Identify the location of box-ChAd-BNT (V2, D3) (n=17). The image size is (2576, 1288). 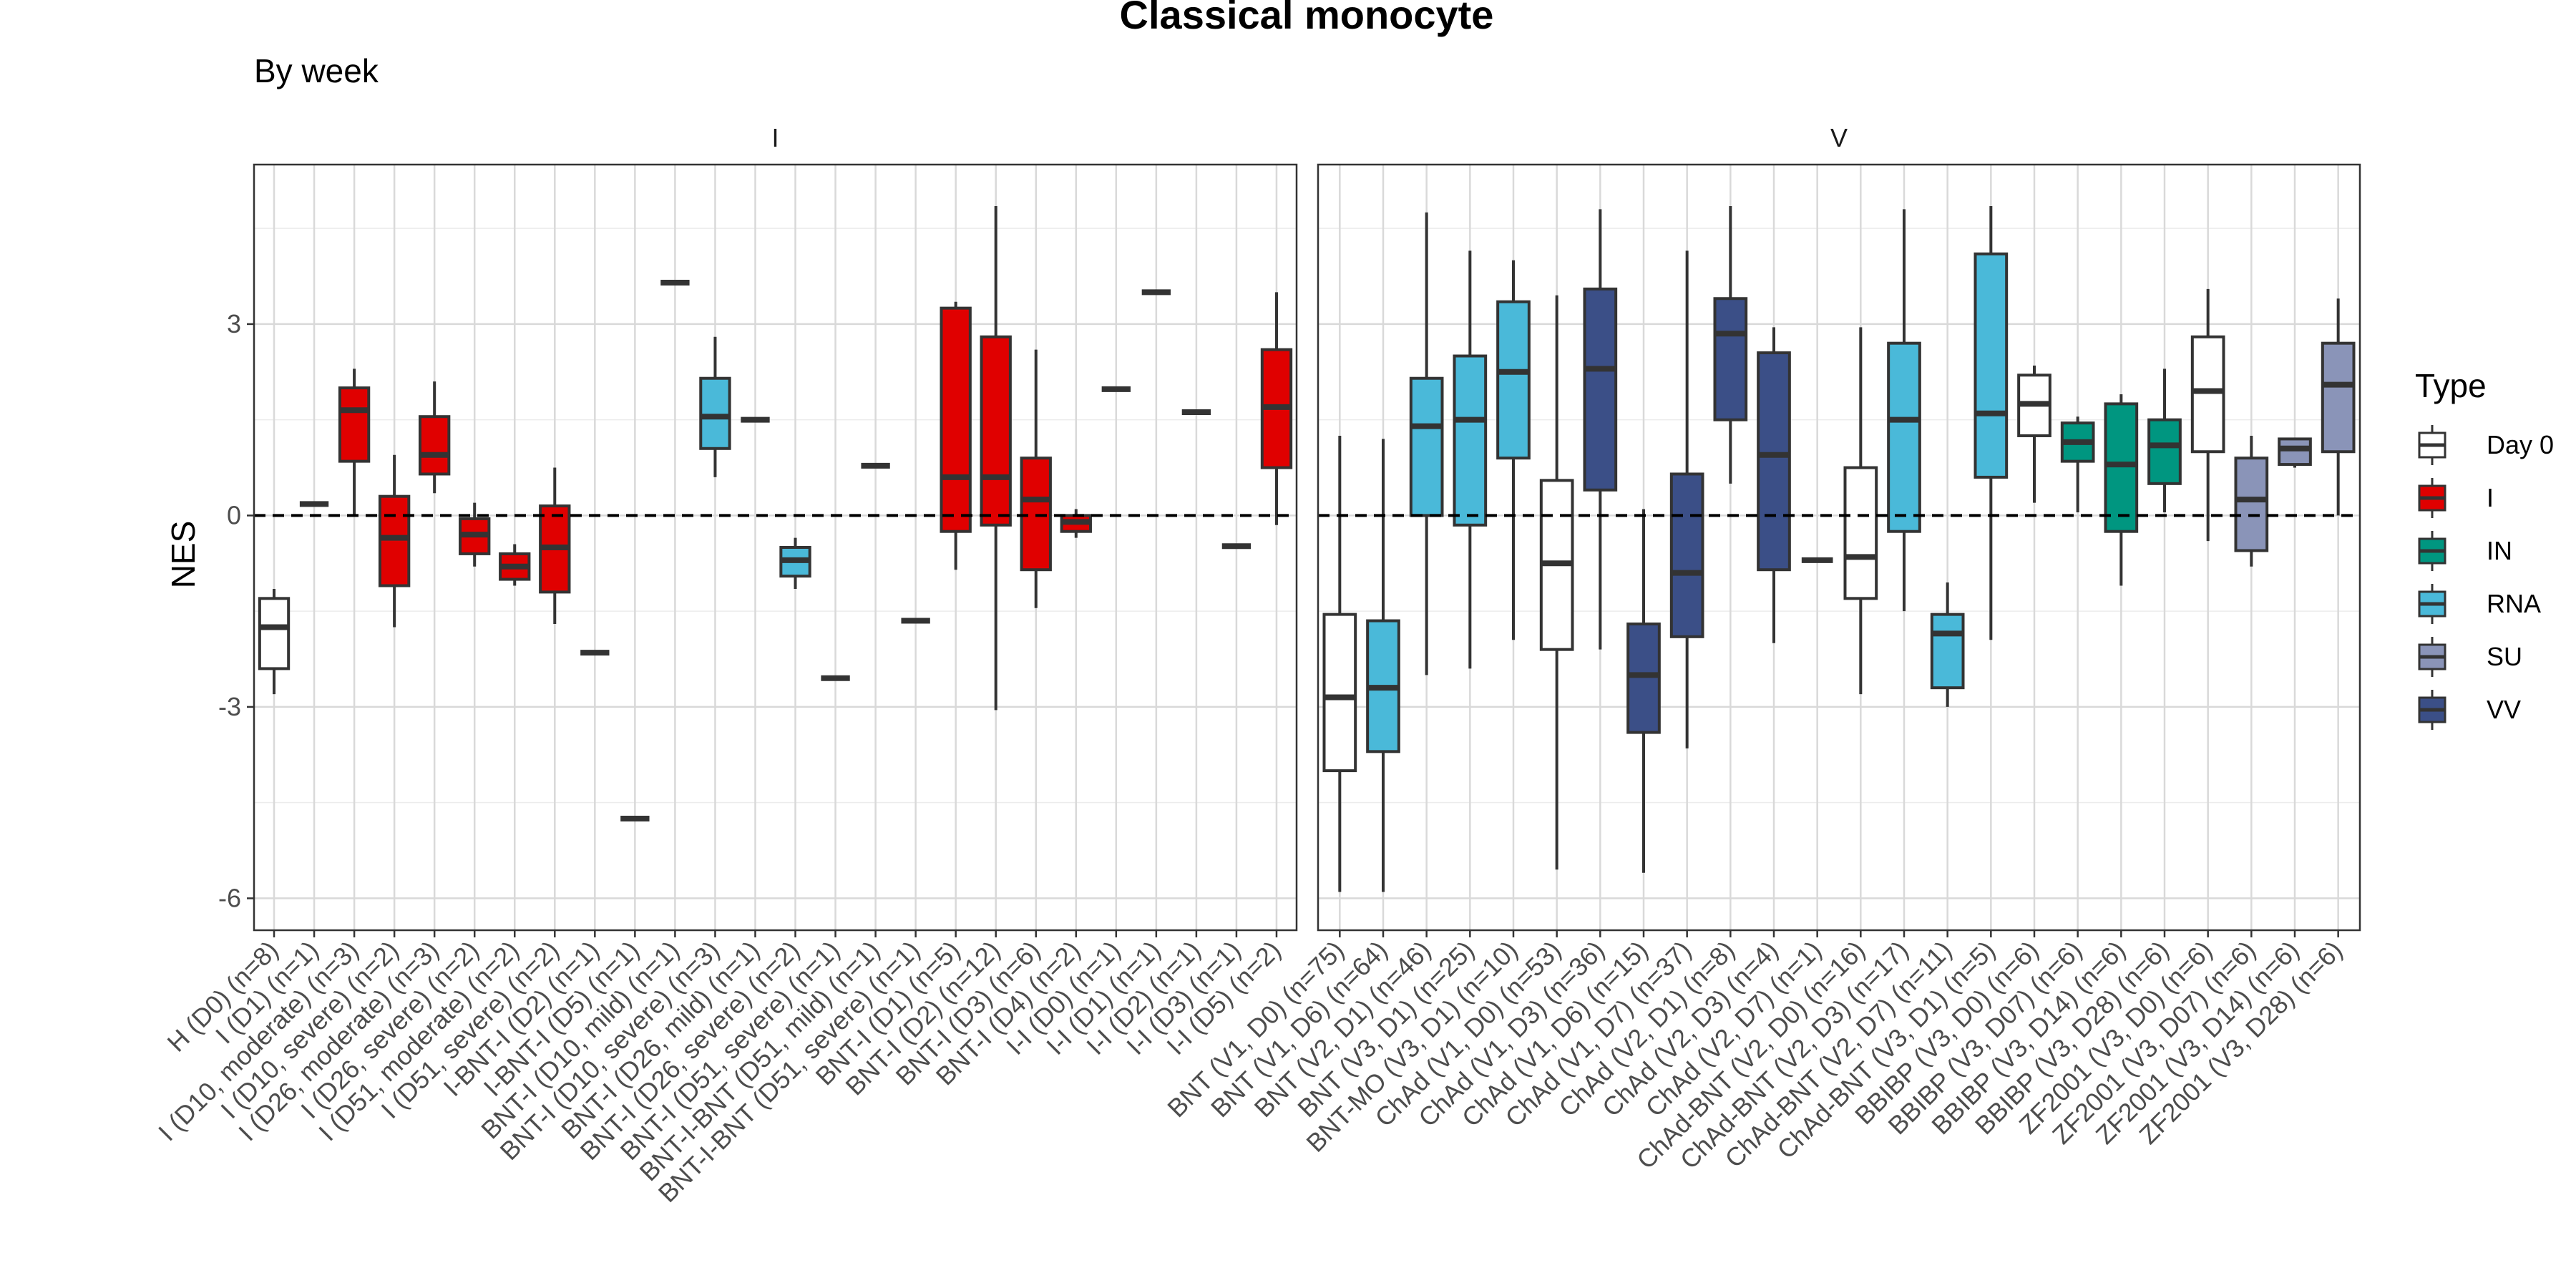
(1904, 410).